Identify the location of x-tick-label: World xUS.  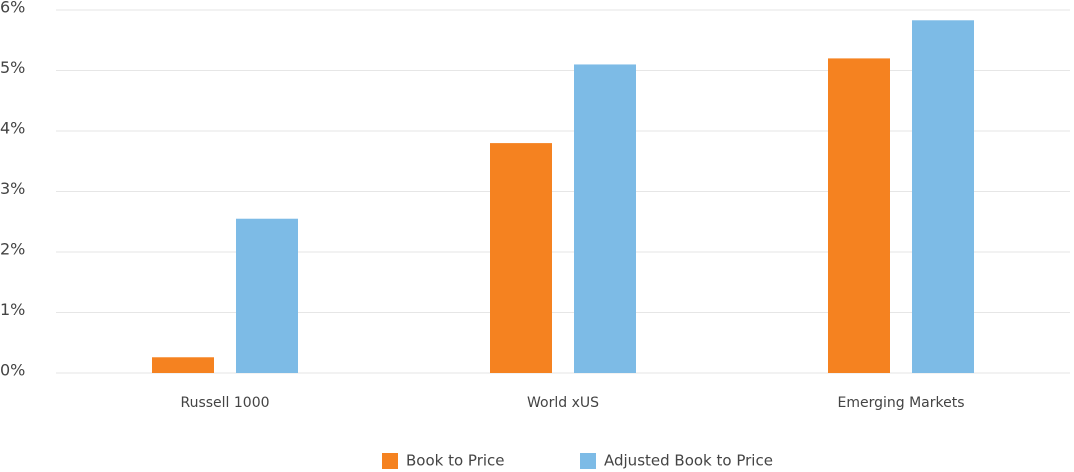
(563, 403).